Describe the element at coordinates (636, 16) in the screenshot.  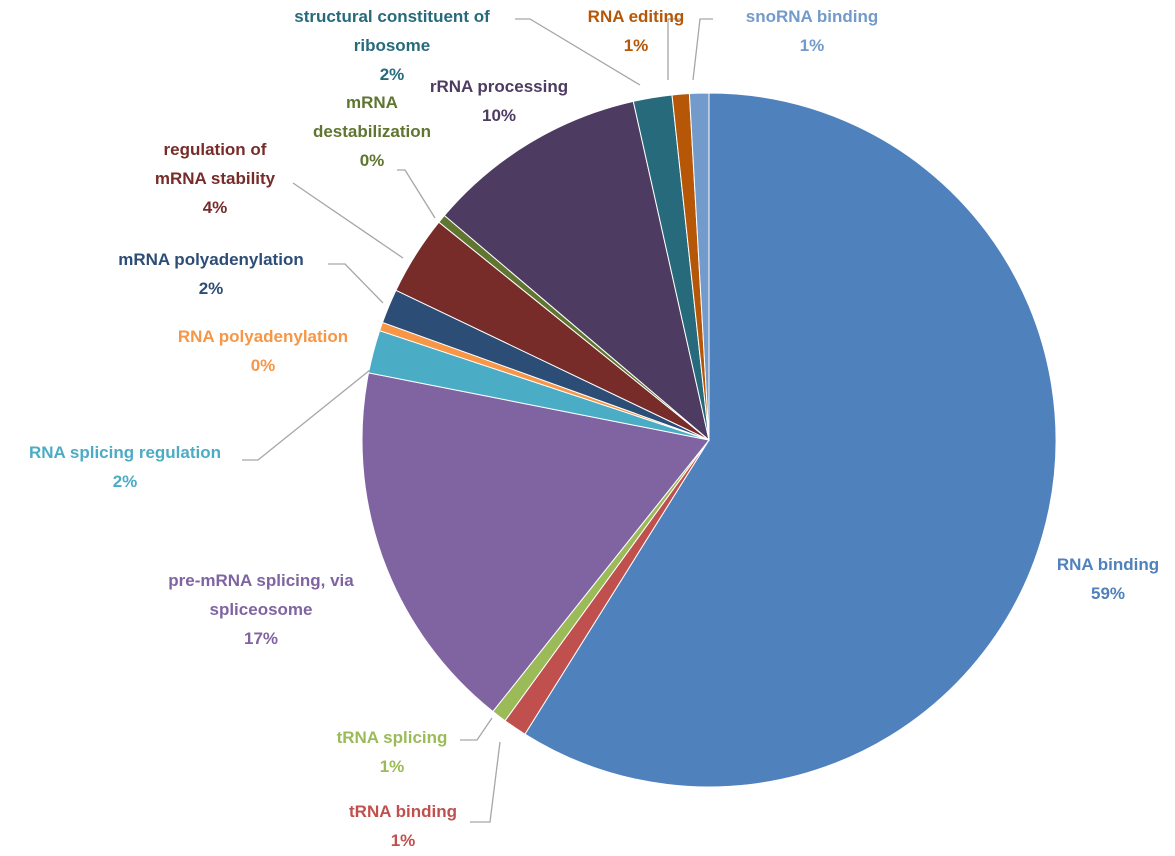
I see `slice-label: RNA editing` at that location.